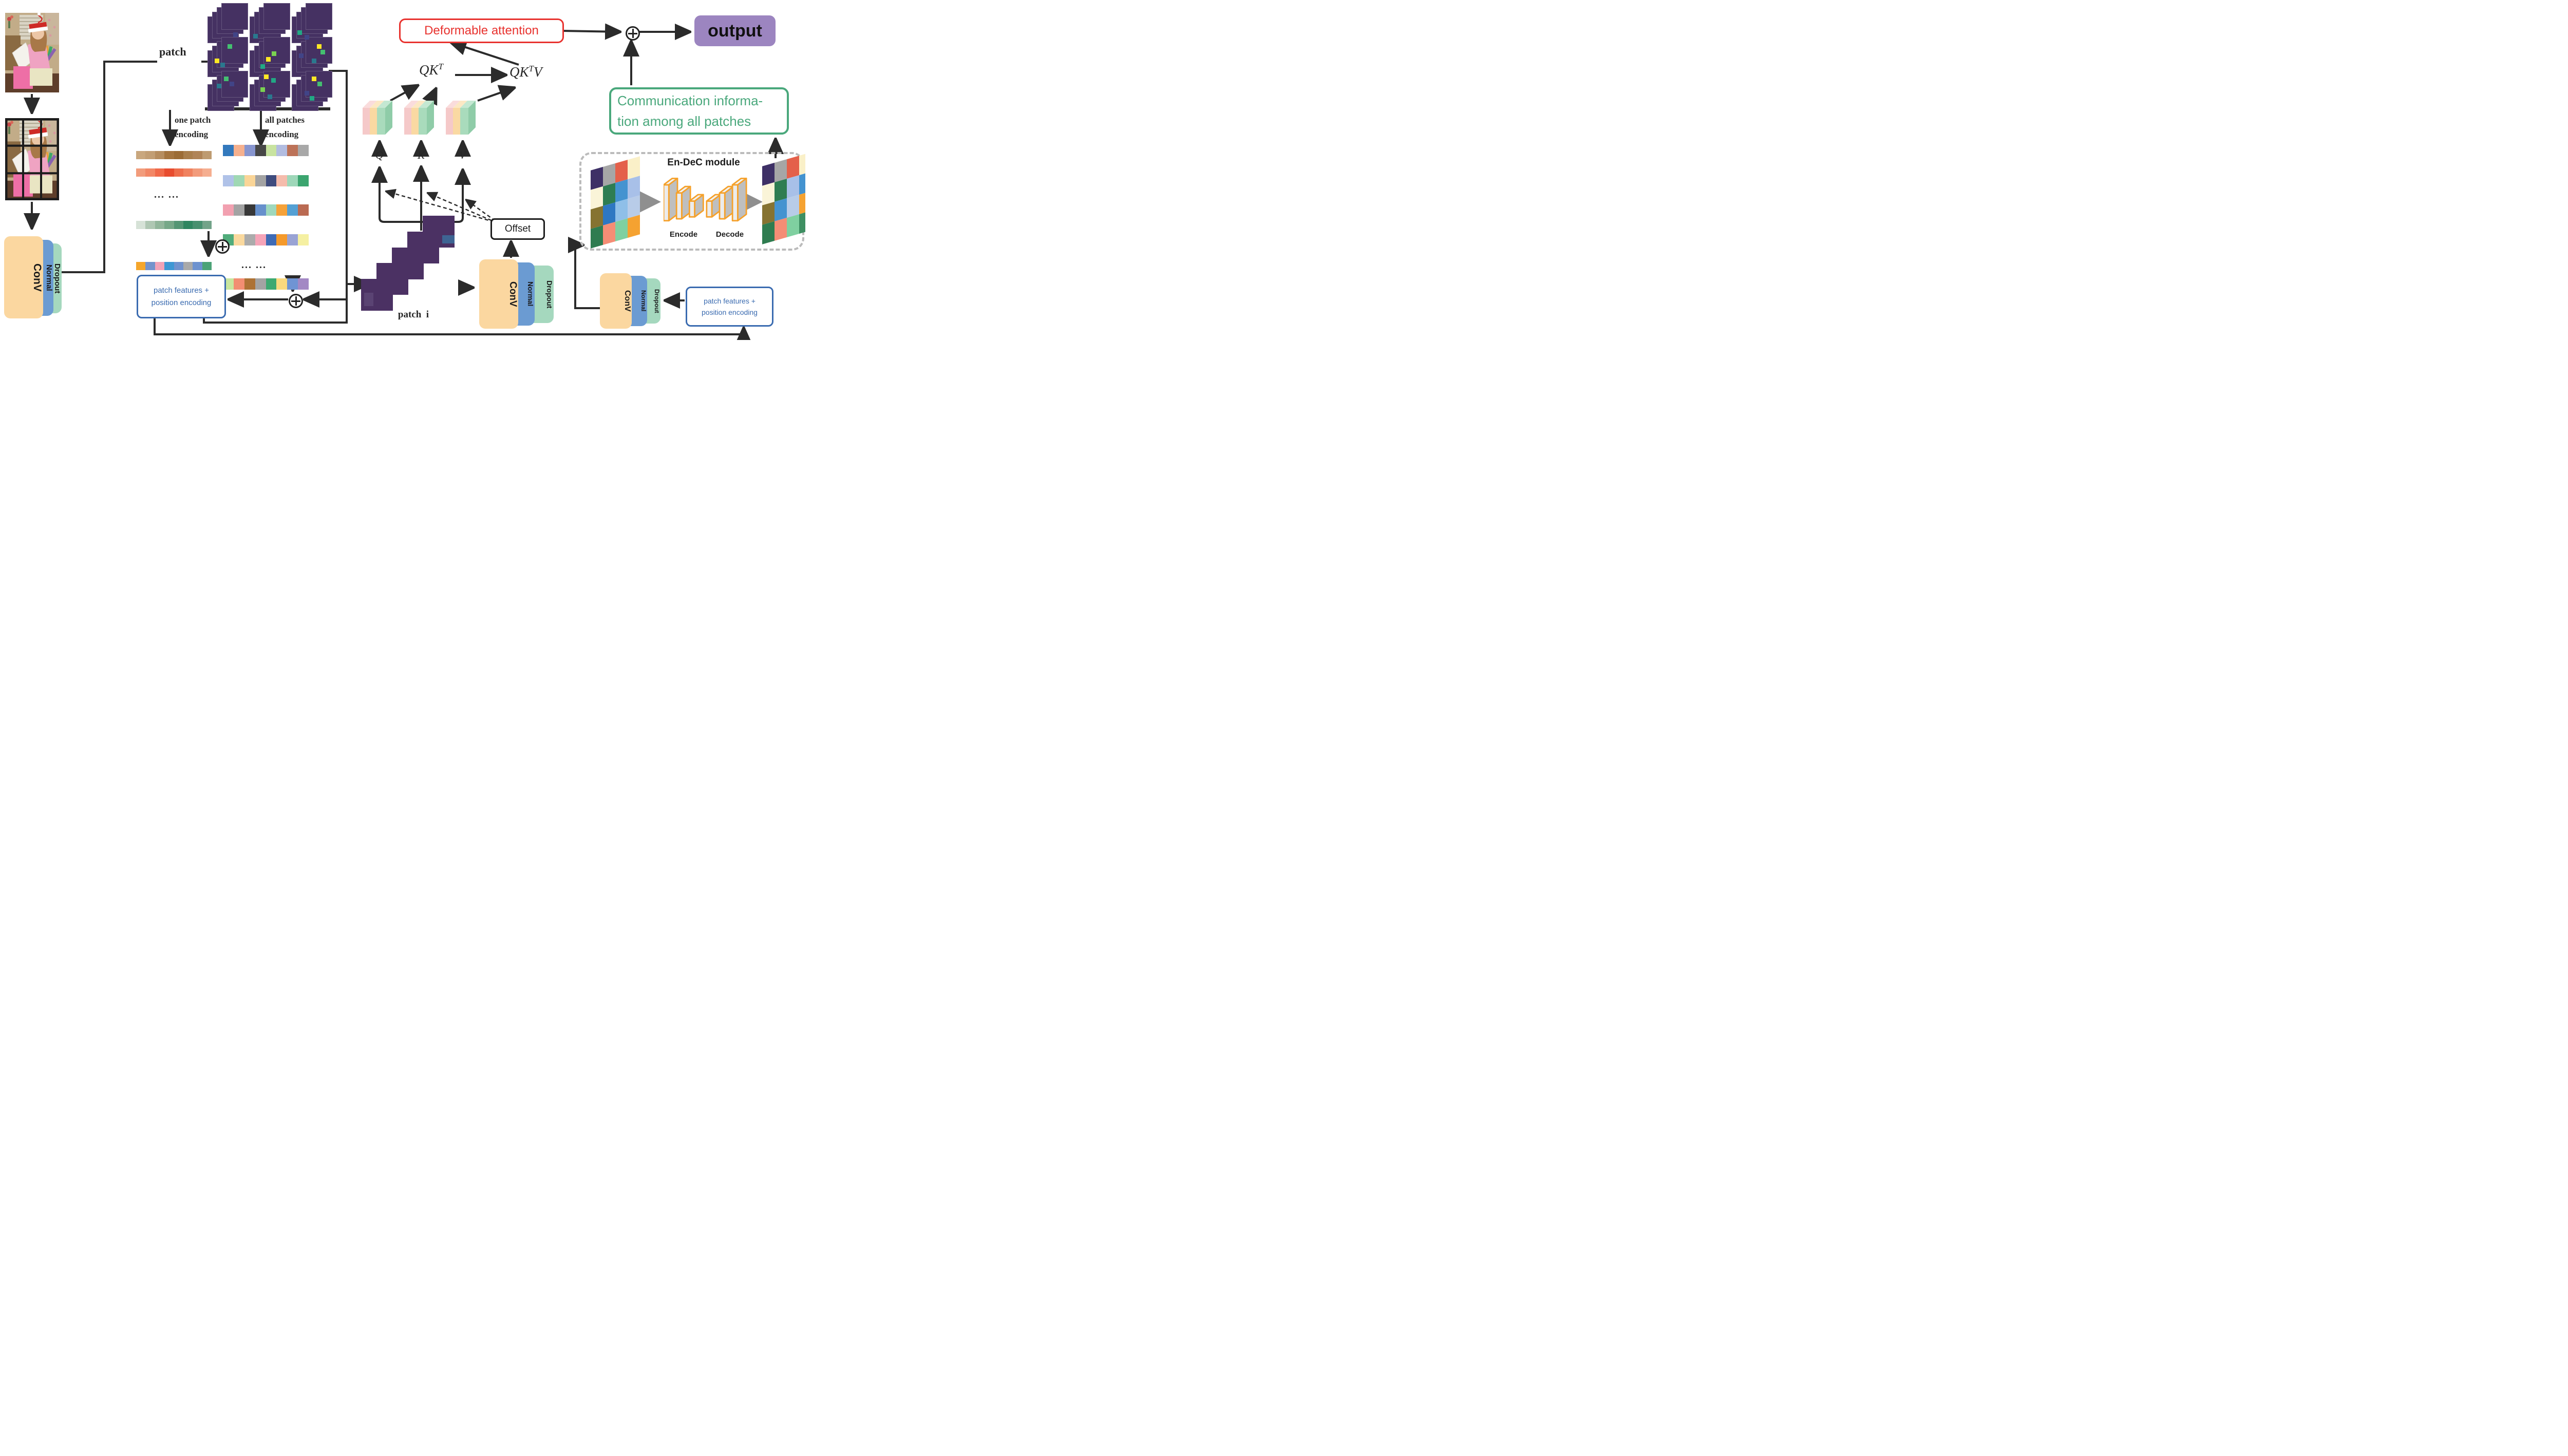  I want to click on patch-features-box-right: patch features + position encoding, so click(729, 307).